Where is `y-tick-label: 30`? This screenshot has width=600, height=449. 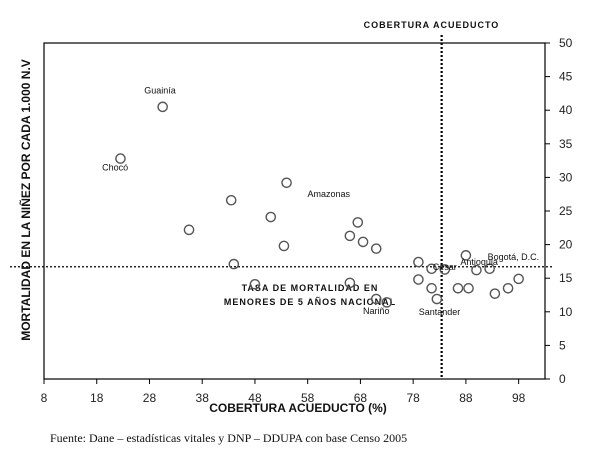
y-tick-label: 30 is located at coordinates (566, 177).